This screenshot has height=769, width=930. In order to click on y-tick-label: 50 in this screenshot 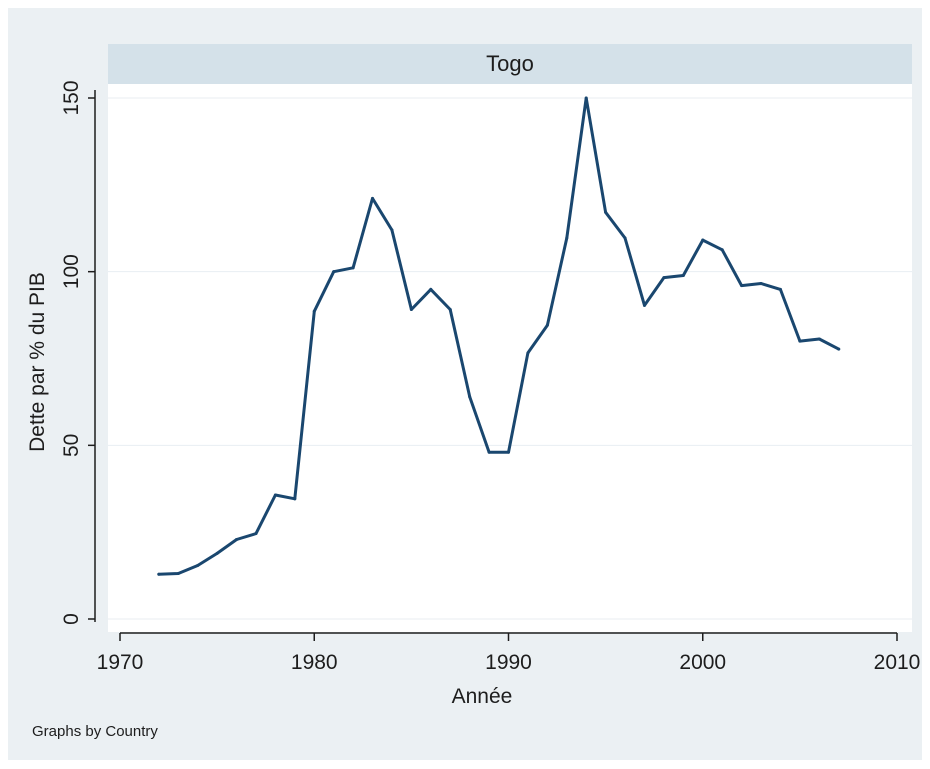, I will do `click(71, 445)`.